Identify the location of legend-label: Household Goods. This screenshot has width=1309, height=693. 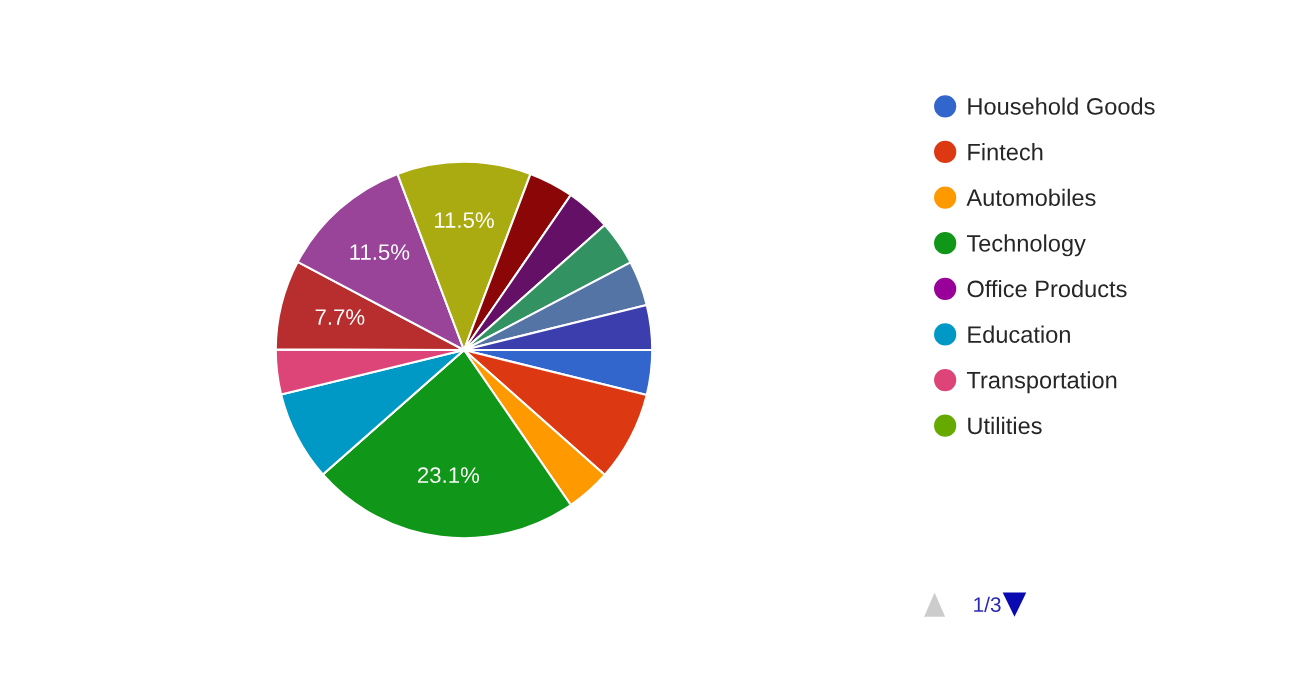
(1061, 106).